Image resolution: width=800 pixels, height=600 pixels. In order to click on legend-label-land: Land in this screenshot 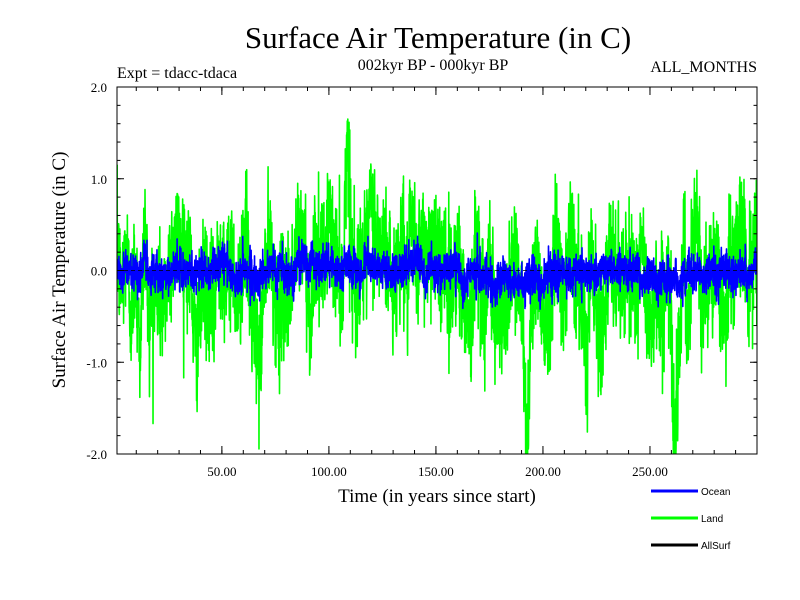, I will do `click(712, 519)`.